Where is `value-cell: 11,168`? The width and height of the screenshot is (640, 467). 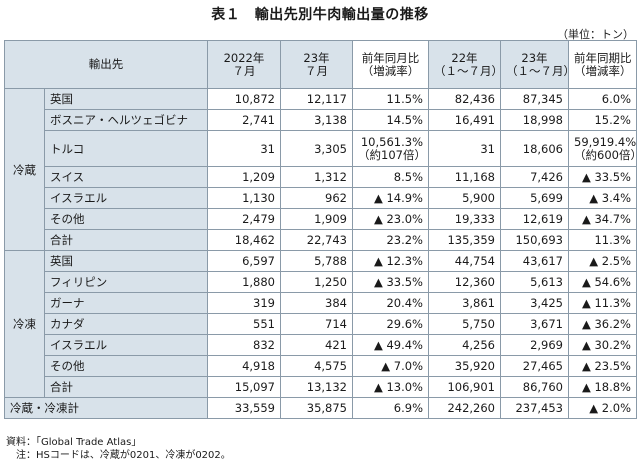 value-cell: 11,168 is located at coordinates (464, 177).